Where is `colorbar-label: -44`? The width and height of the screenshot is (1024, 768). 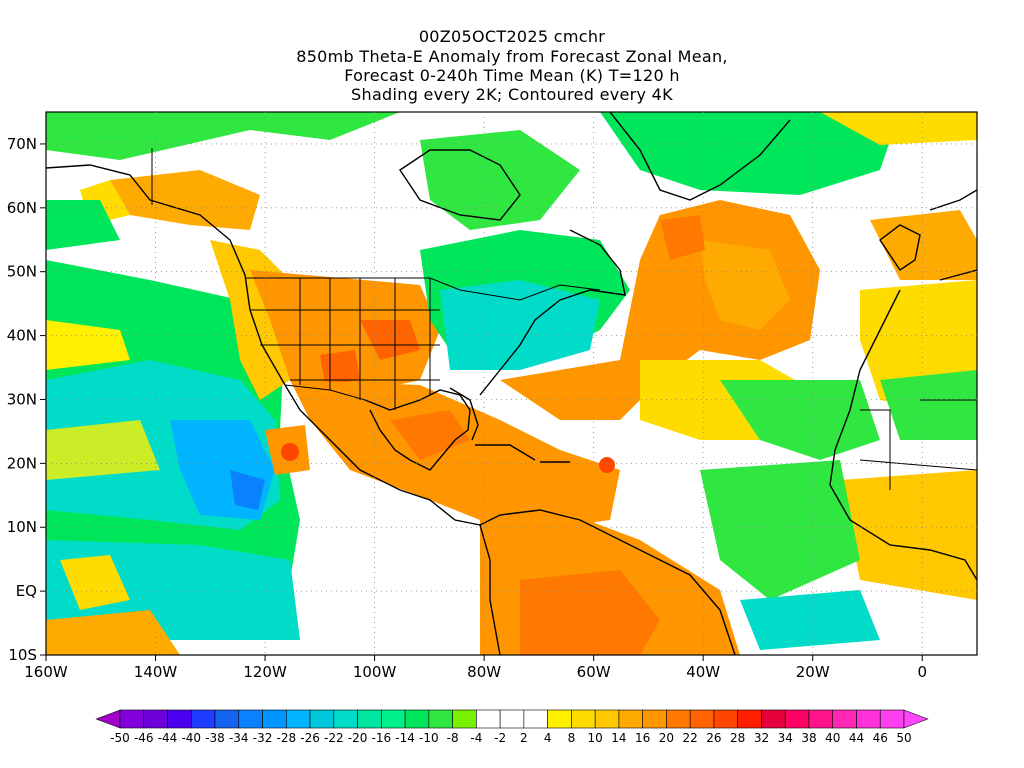
colorbar-label: -44 is located at coordinates (168, 738).